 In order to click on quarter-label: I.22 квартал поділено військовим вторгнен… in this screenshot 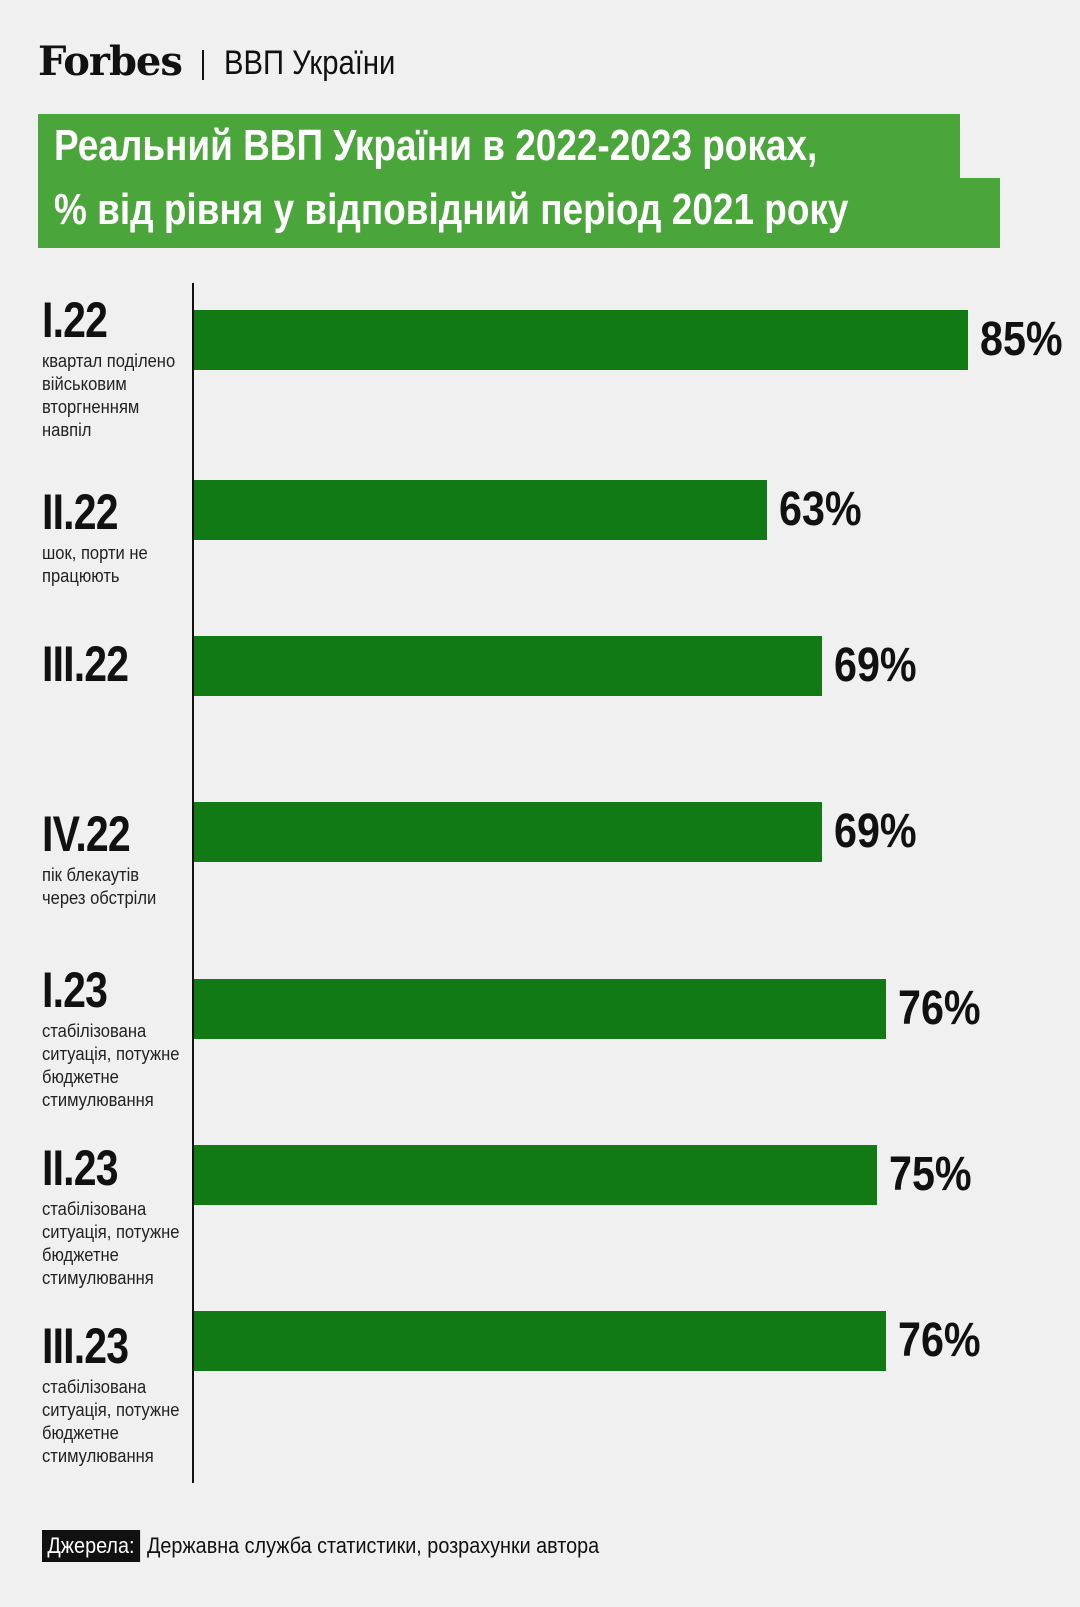, I will do `click(117, 367)`.